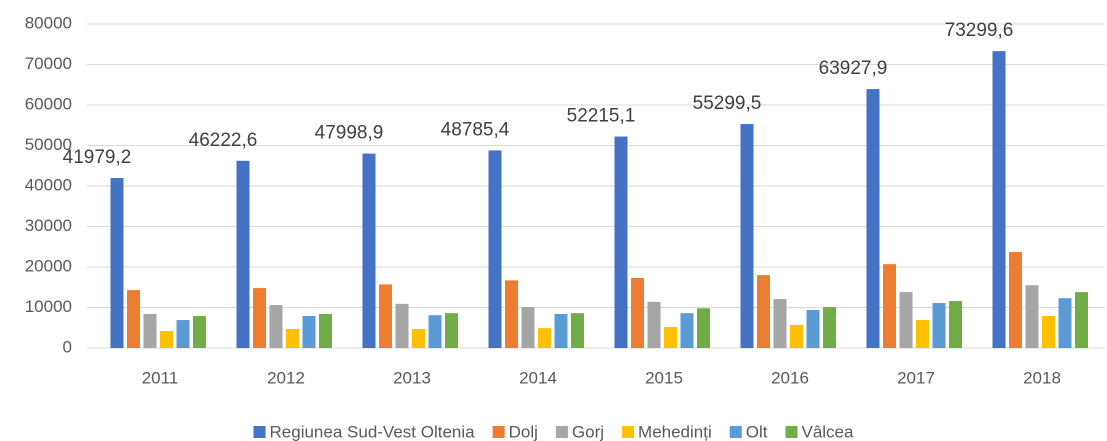 Image resolution: width=1107 pixels, height=441 pixels. I want to click on legend-label: Dolj, so click(523, 431).